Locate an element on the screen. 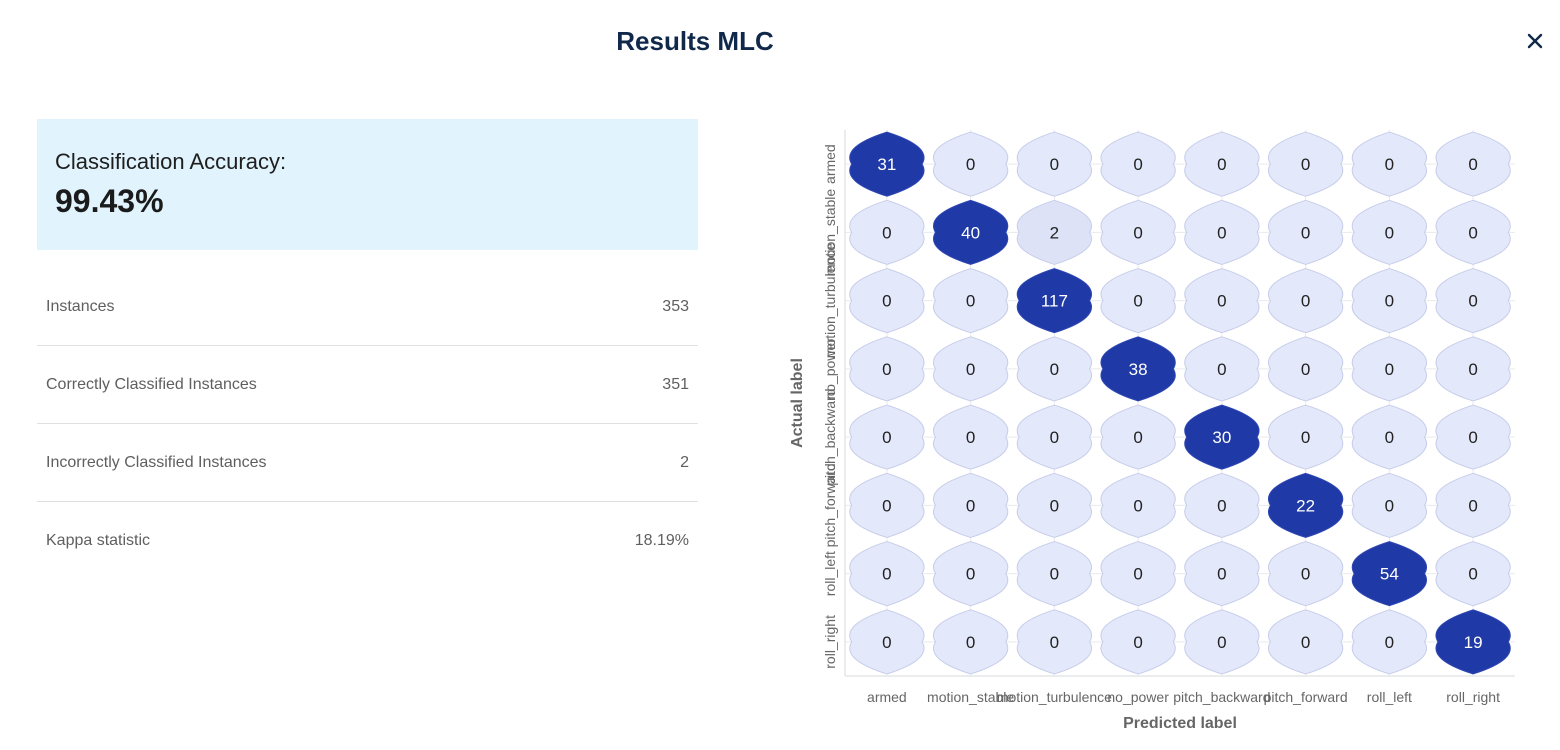  cell-value-label: 117 is located at coordinates (1054, 301).